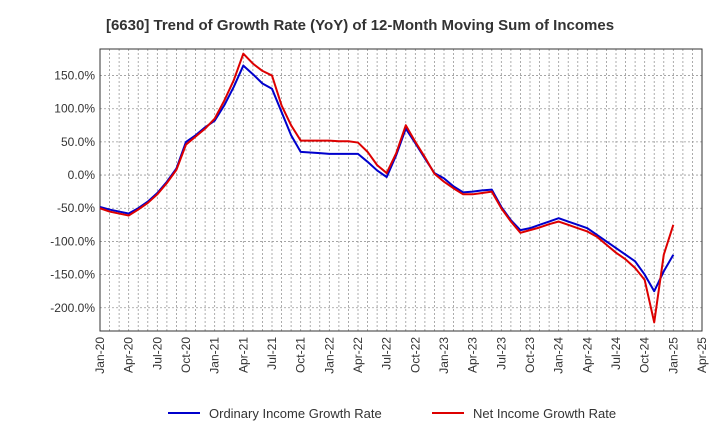 Image resolution: width=720 pixels, height=445 pixels. What do you see at coordinates (76, 208) in the screenshot?
I see `y-tick-label: -50.0%` at bounding box center [76, 208].